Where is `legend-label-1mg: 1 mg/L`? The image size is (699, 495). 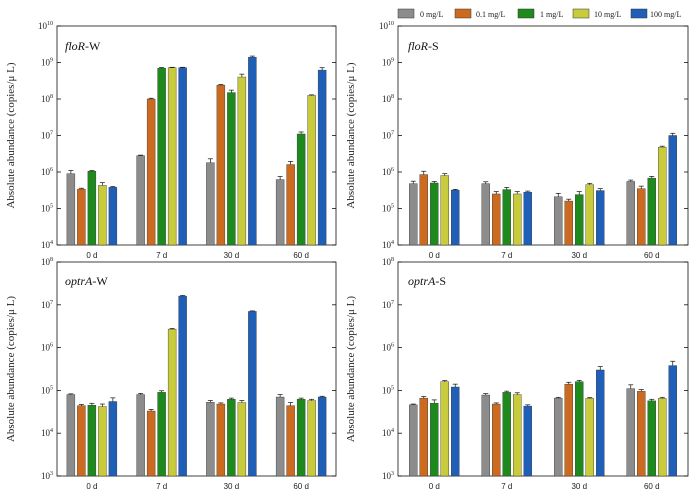
legend-label-1mg: 1 mg/L is located at coordinates (551, 14).